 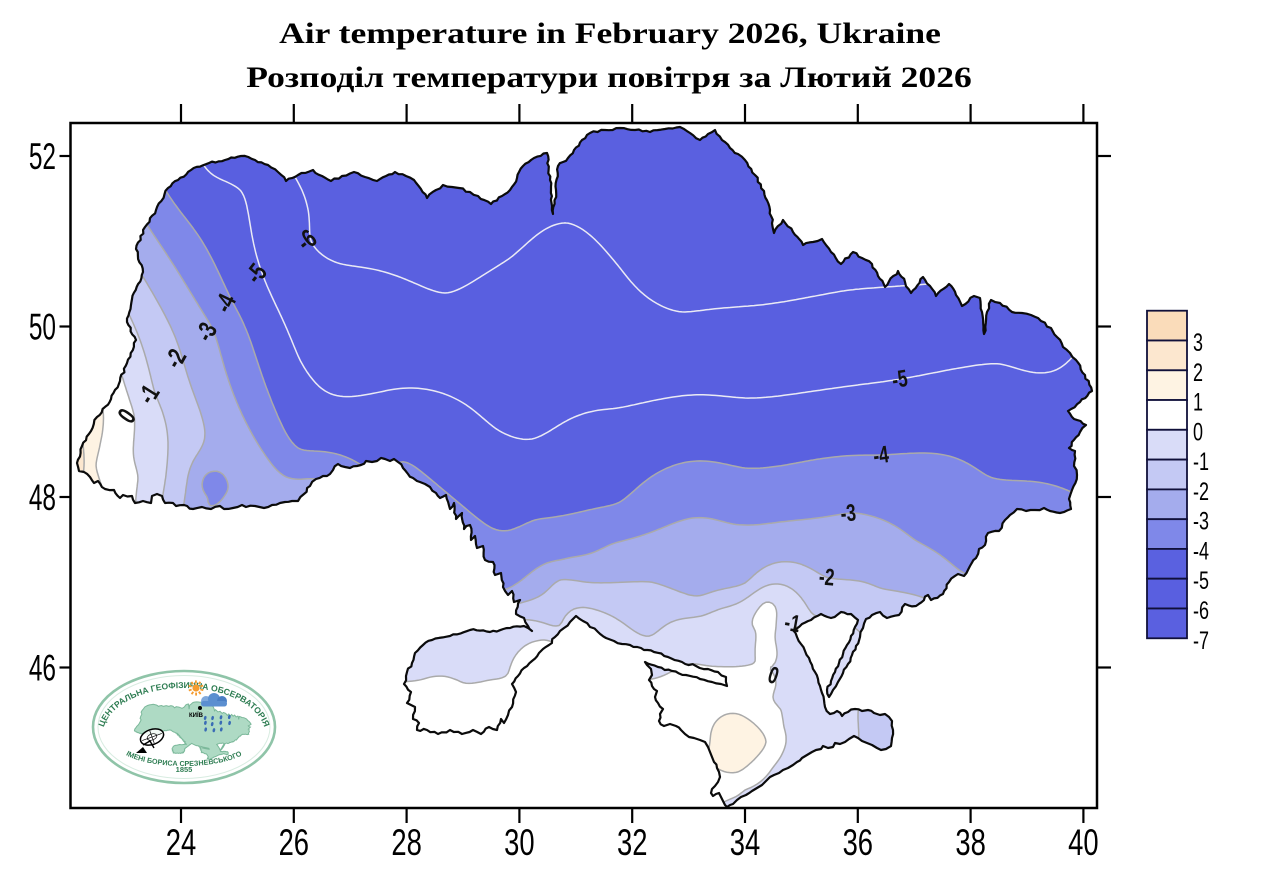 What do you see at coordinates (406, 842) in the screenshot?
I see `svg-text: 28` at bounding box center [406, 842].